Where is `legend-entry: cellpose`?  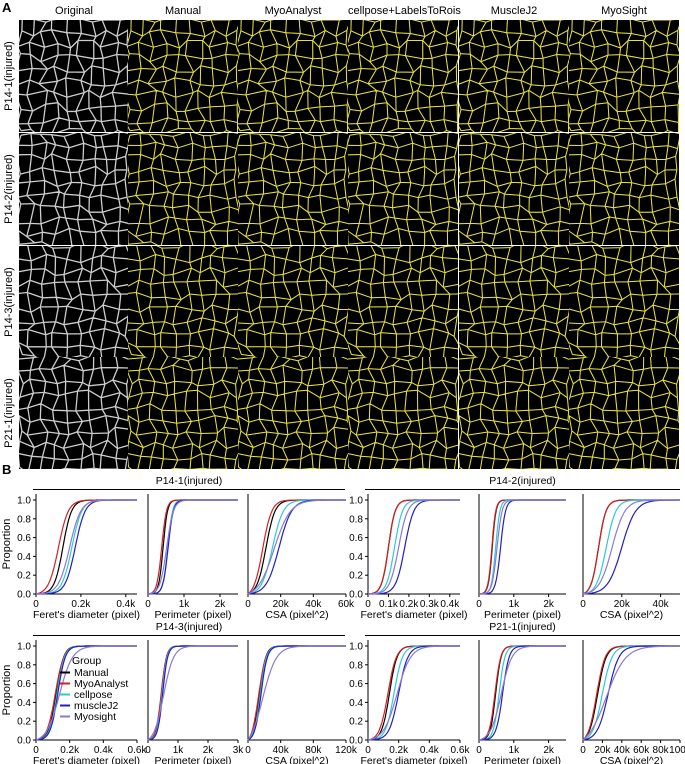 legend-entry: cellpose is located at coordinates (93, 695).